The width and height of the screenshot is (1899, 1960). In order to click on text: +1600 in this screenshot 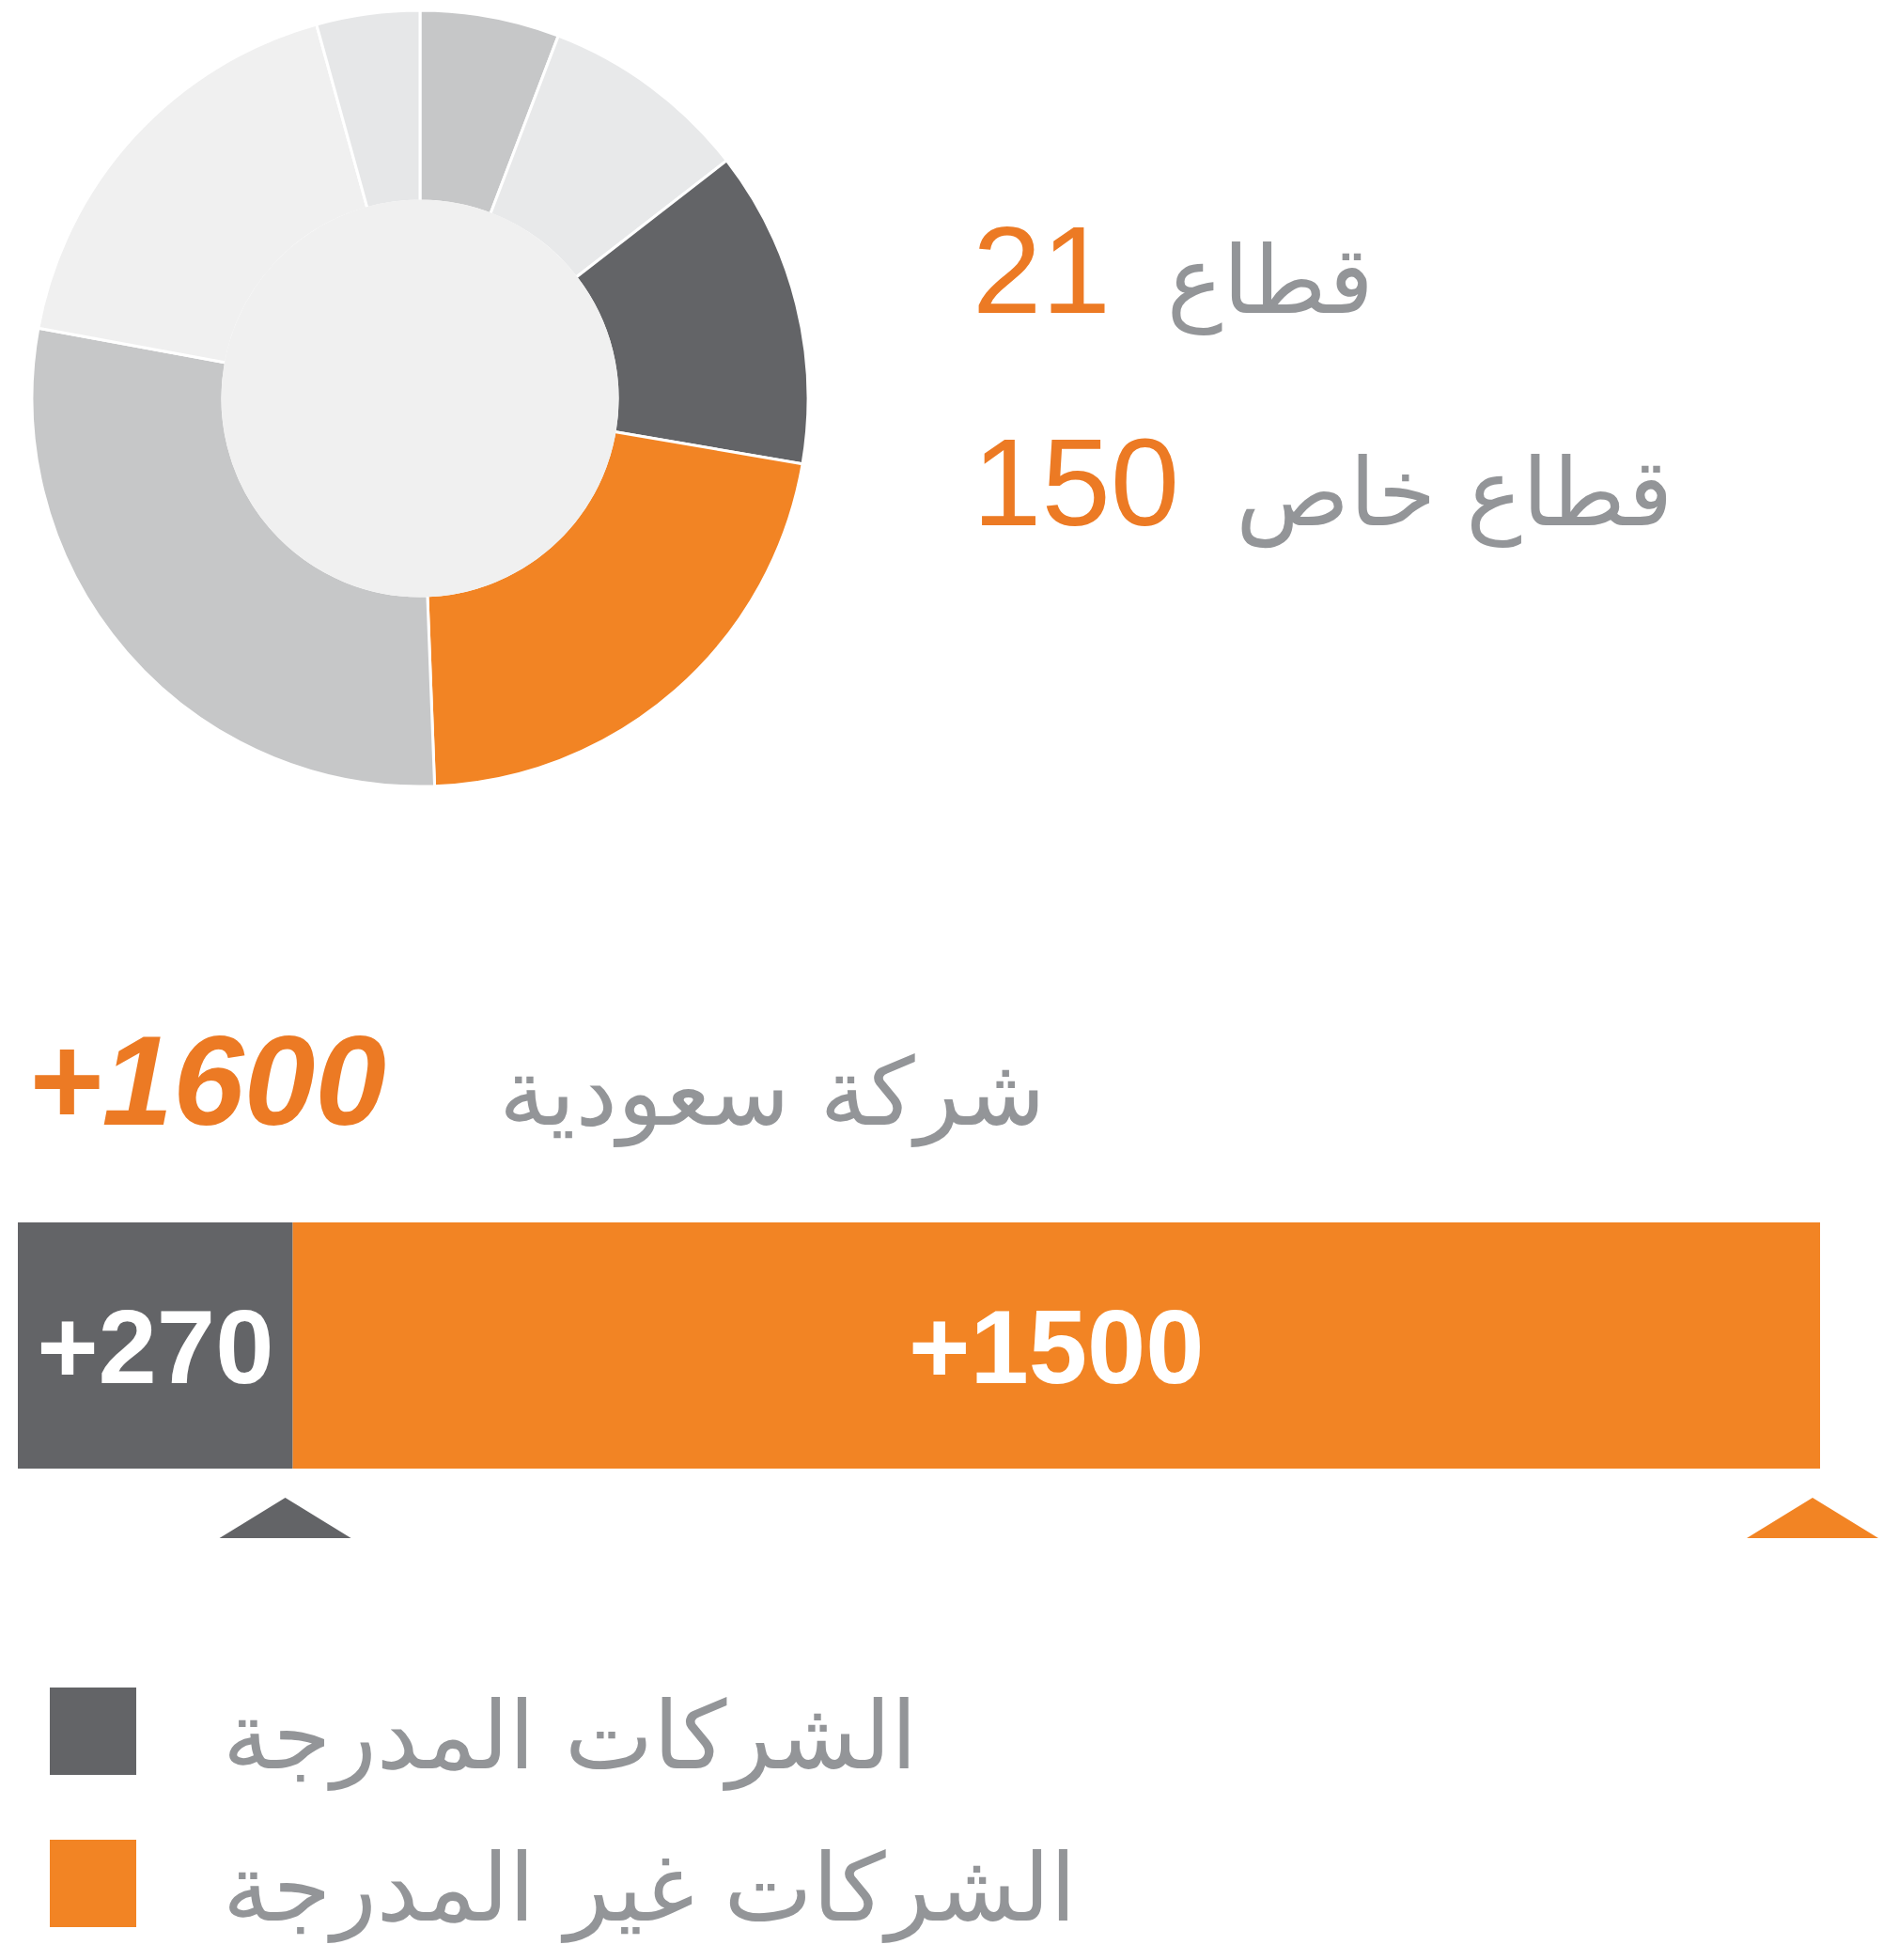, I will do `click(207, 1080)`.